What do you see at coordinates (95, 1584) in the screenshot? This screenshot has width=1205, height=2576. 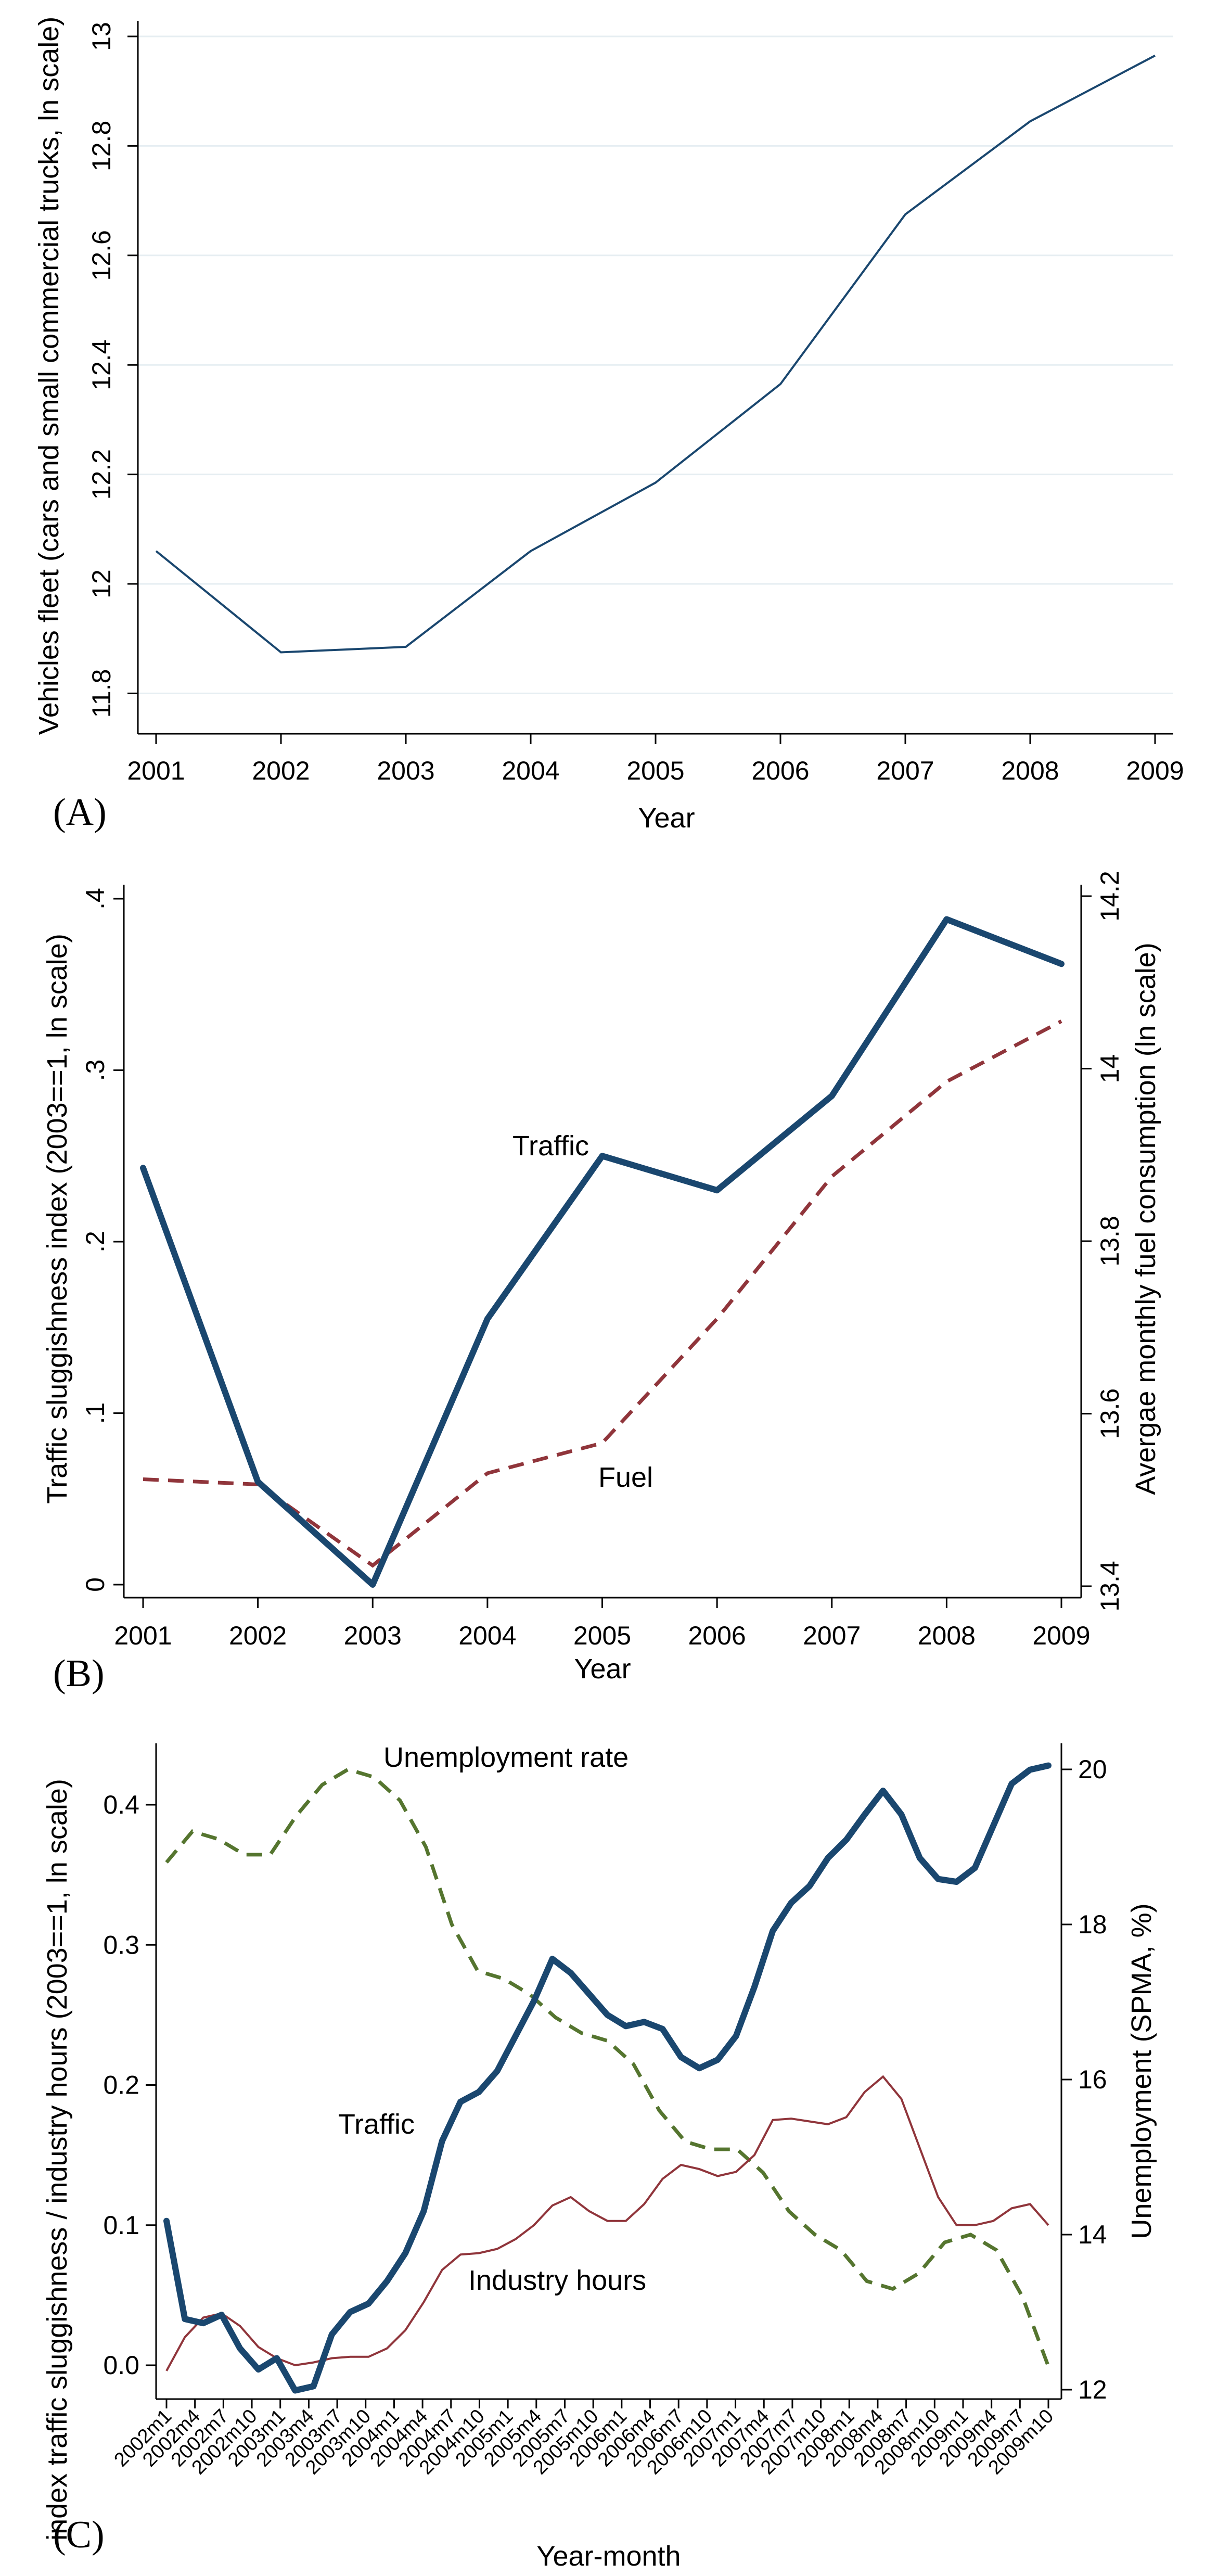 I see `panel-b-left-y-tick-label: 0` at bounding box center [95, 1584].